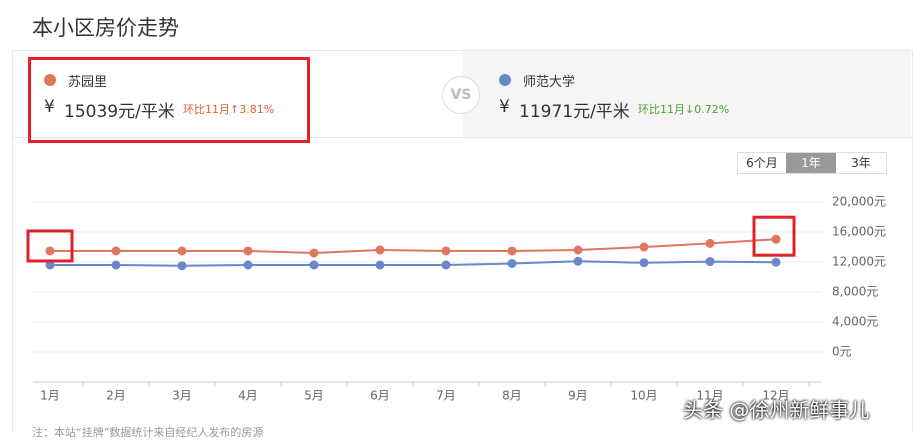  I want to click on title: 本小区房价走势, so click(105, 28).